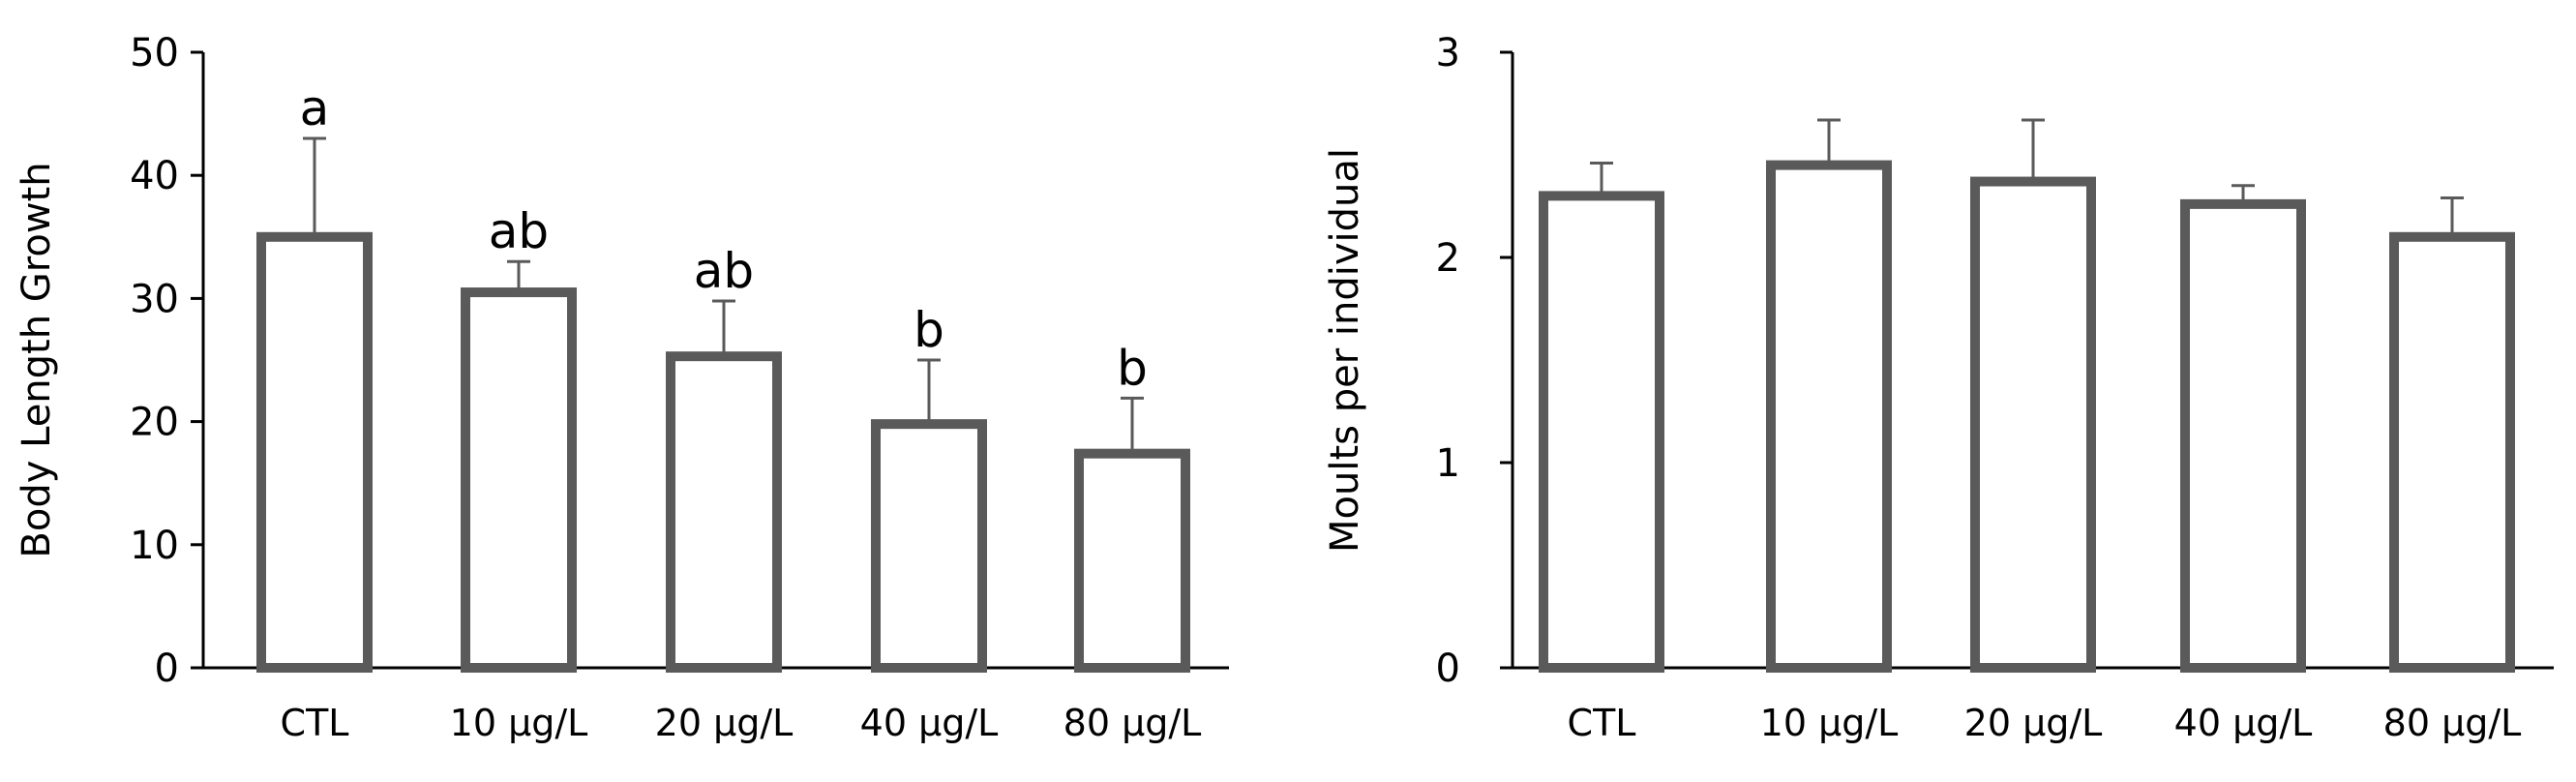 The image size is (2576, 782). I want to click on y-tick-label: 10, so click(154, 546).